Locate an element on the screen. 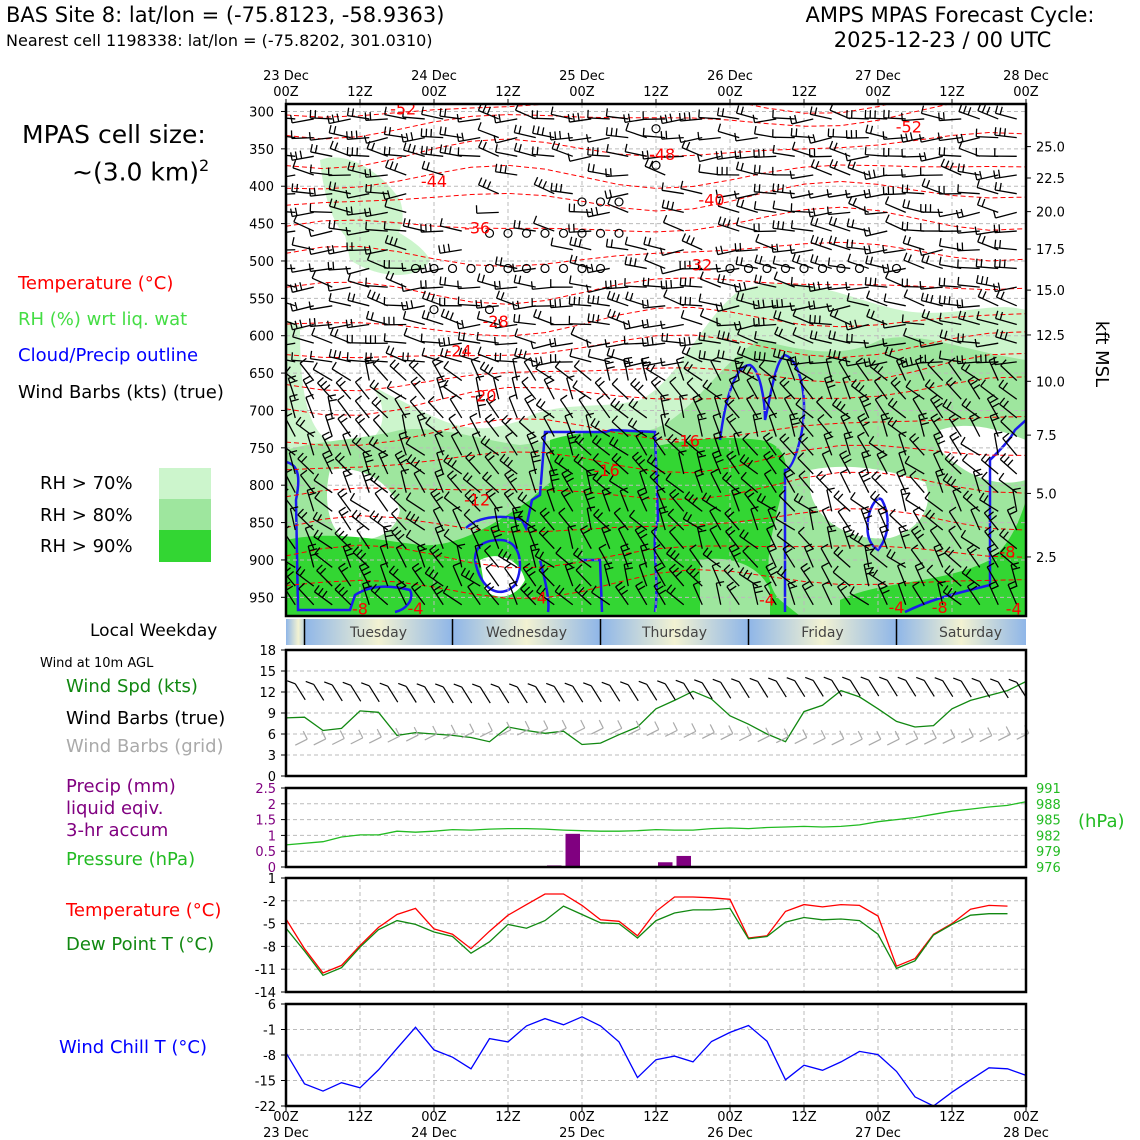 Image resolution: width=1140 pixels, height=1140 pixels. weekday-label: Wednesday is located at coordinates (526, 633).